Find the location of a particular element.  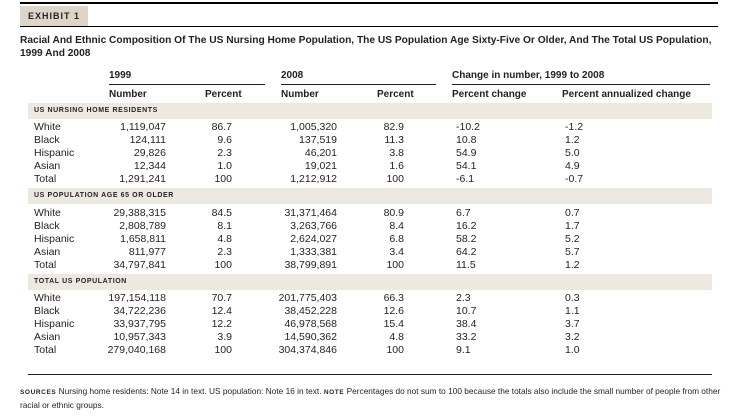

row-number-1999: 29,826 is located at coordinates (149, 153).